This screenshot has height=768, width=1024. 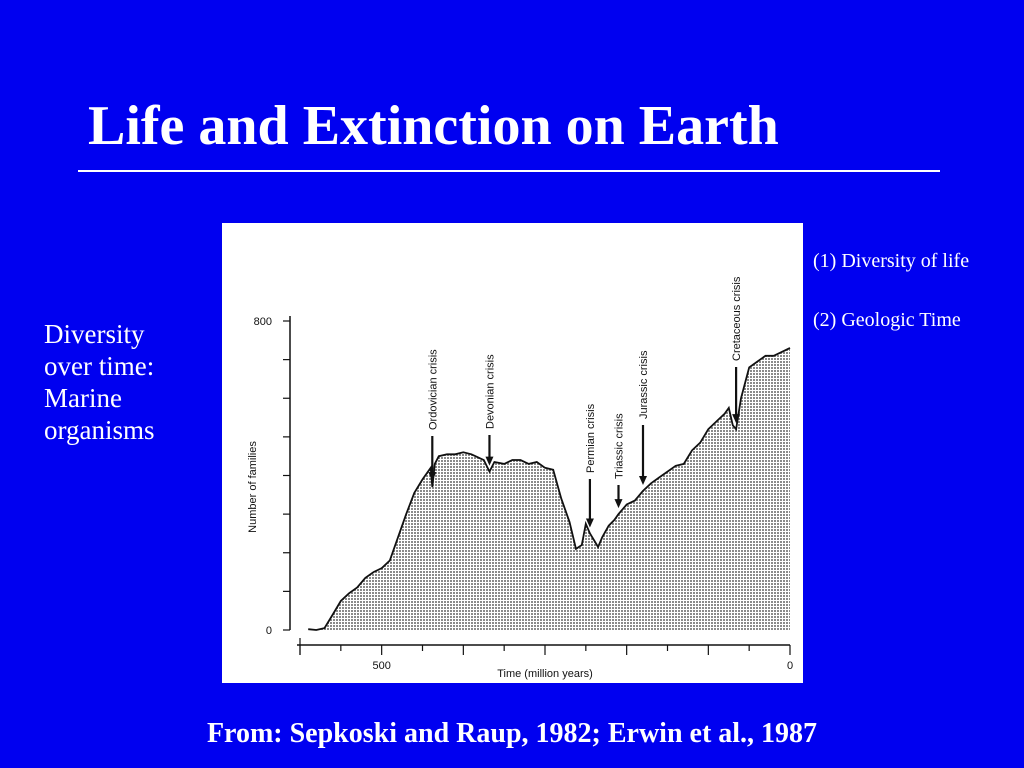 What do you see at coordinates (99, 430) in the screenshot?
I see `side-note-line: organisms` at bounding box center [99, 430].